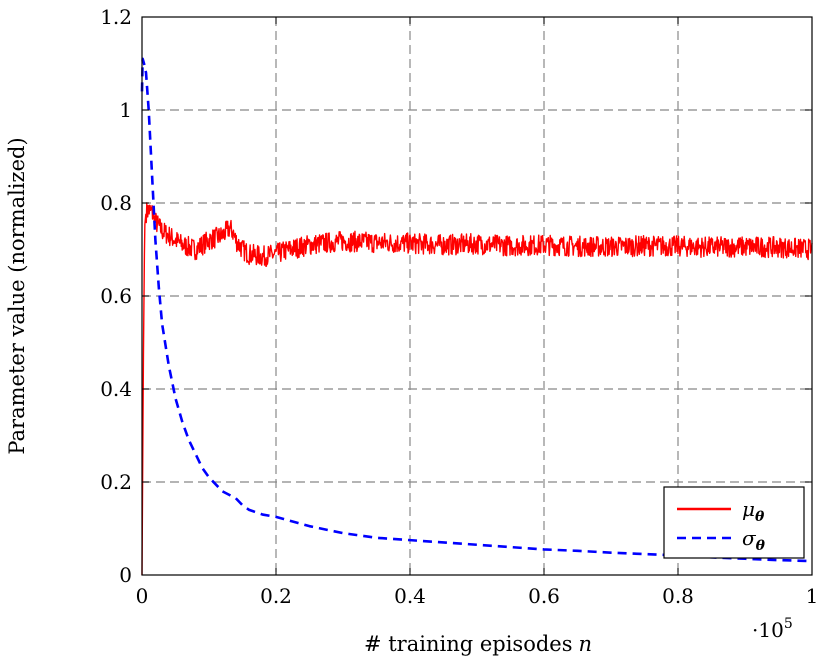 This screenshot has height=668, width=830. Describe the element at coordinates (749, 538) in the screenshot. I see `legend-label-sigma-symbol: σ` at that location.